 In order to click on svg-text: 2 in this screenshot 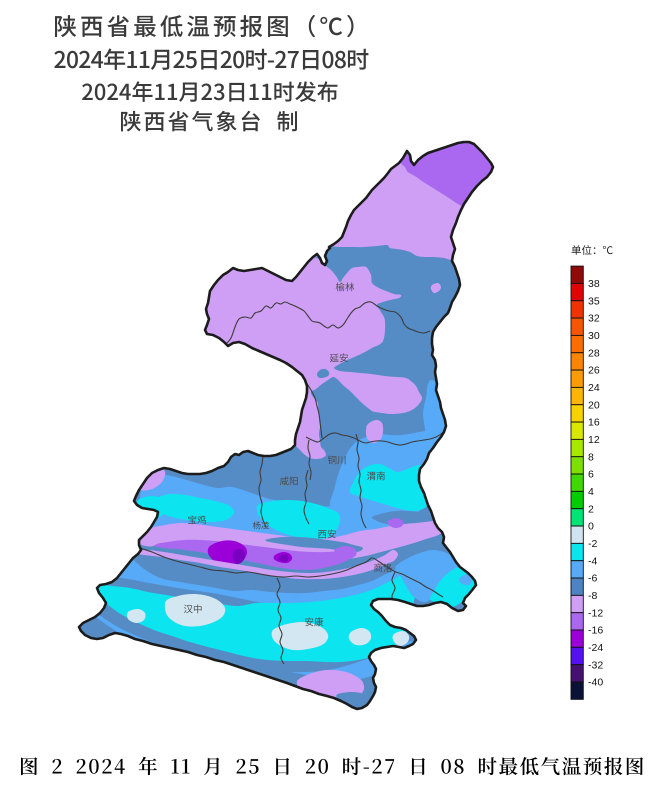, I will do `click(591, 509)`.